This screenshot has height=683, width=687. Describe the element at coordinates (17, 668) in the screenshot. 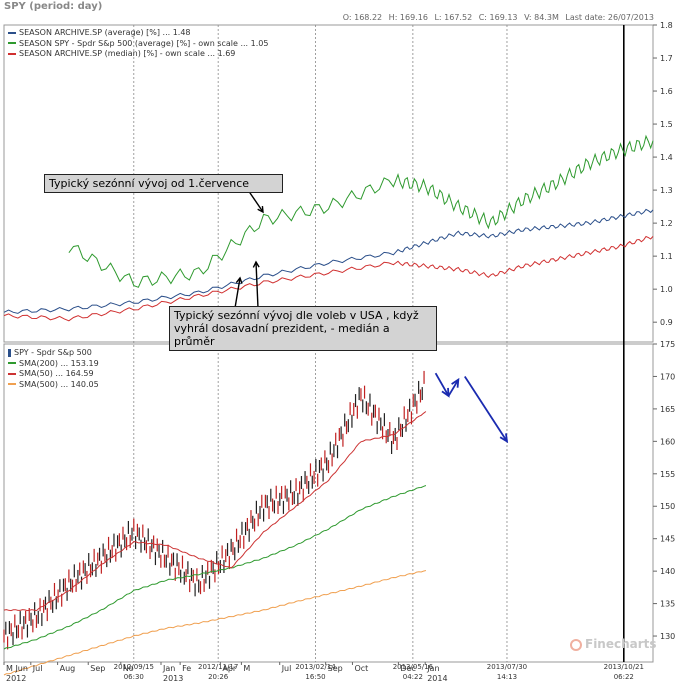

I see `x-tick-label: M Jun` at that location.